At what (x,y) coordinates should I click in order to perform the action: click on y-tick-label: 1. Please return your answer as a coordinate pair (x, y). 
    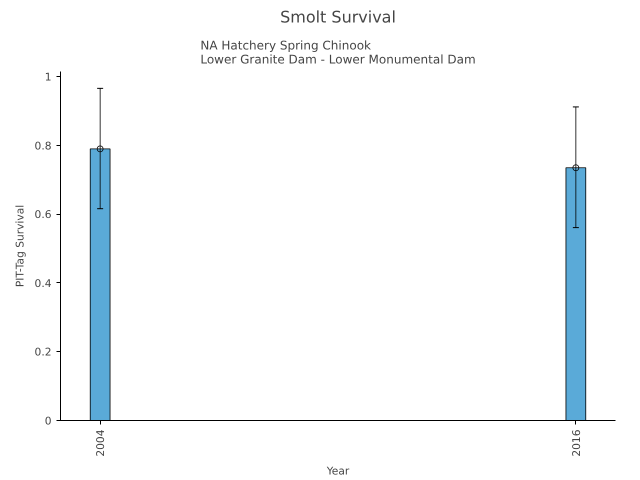
    Looking at the image, I should click on (48, 77).